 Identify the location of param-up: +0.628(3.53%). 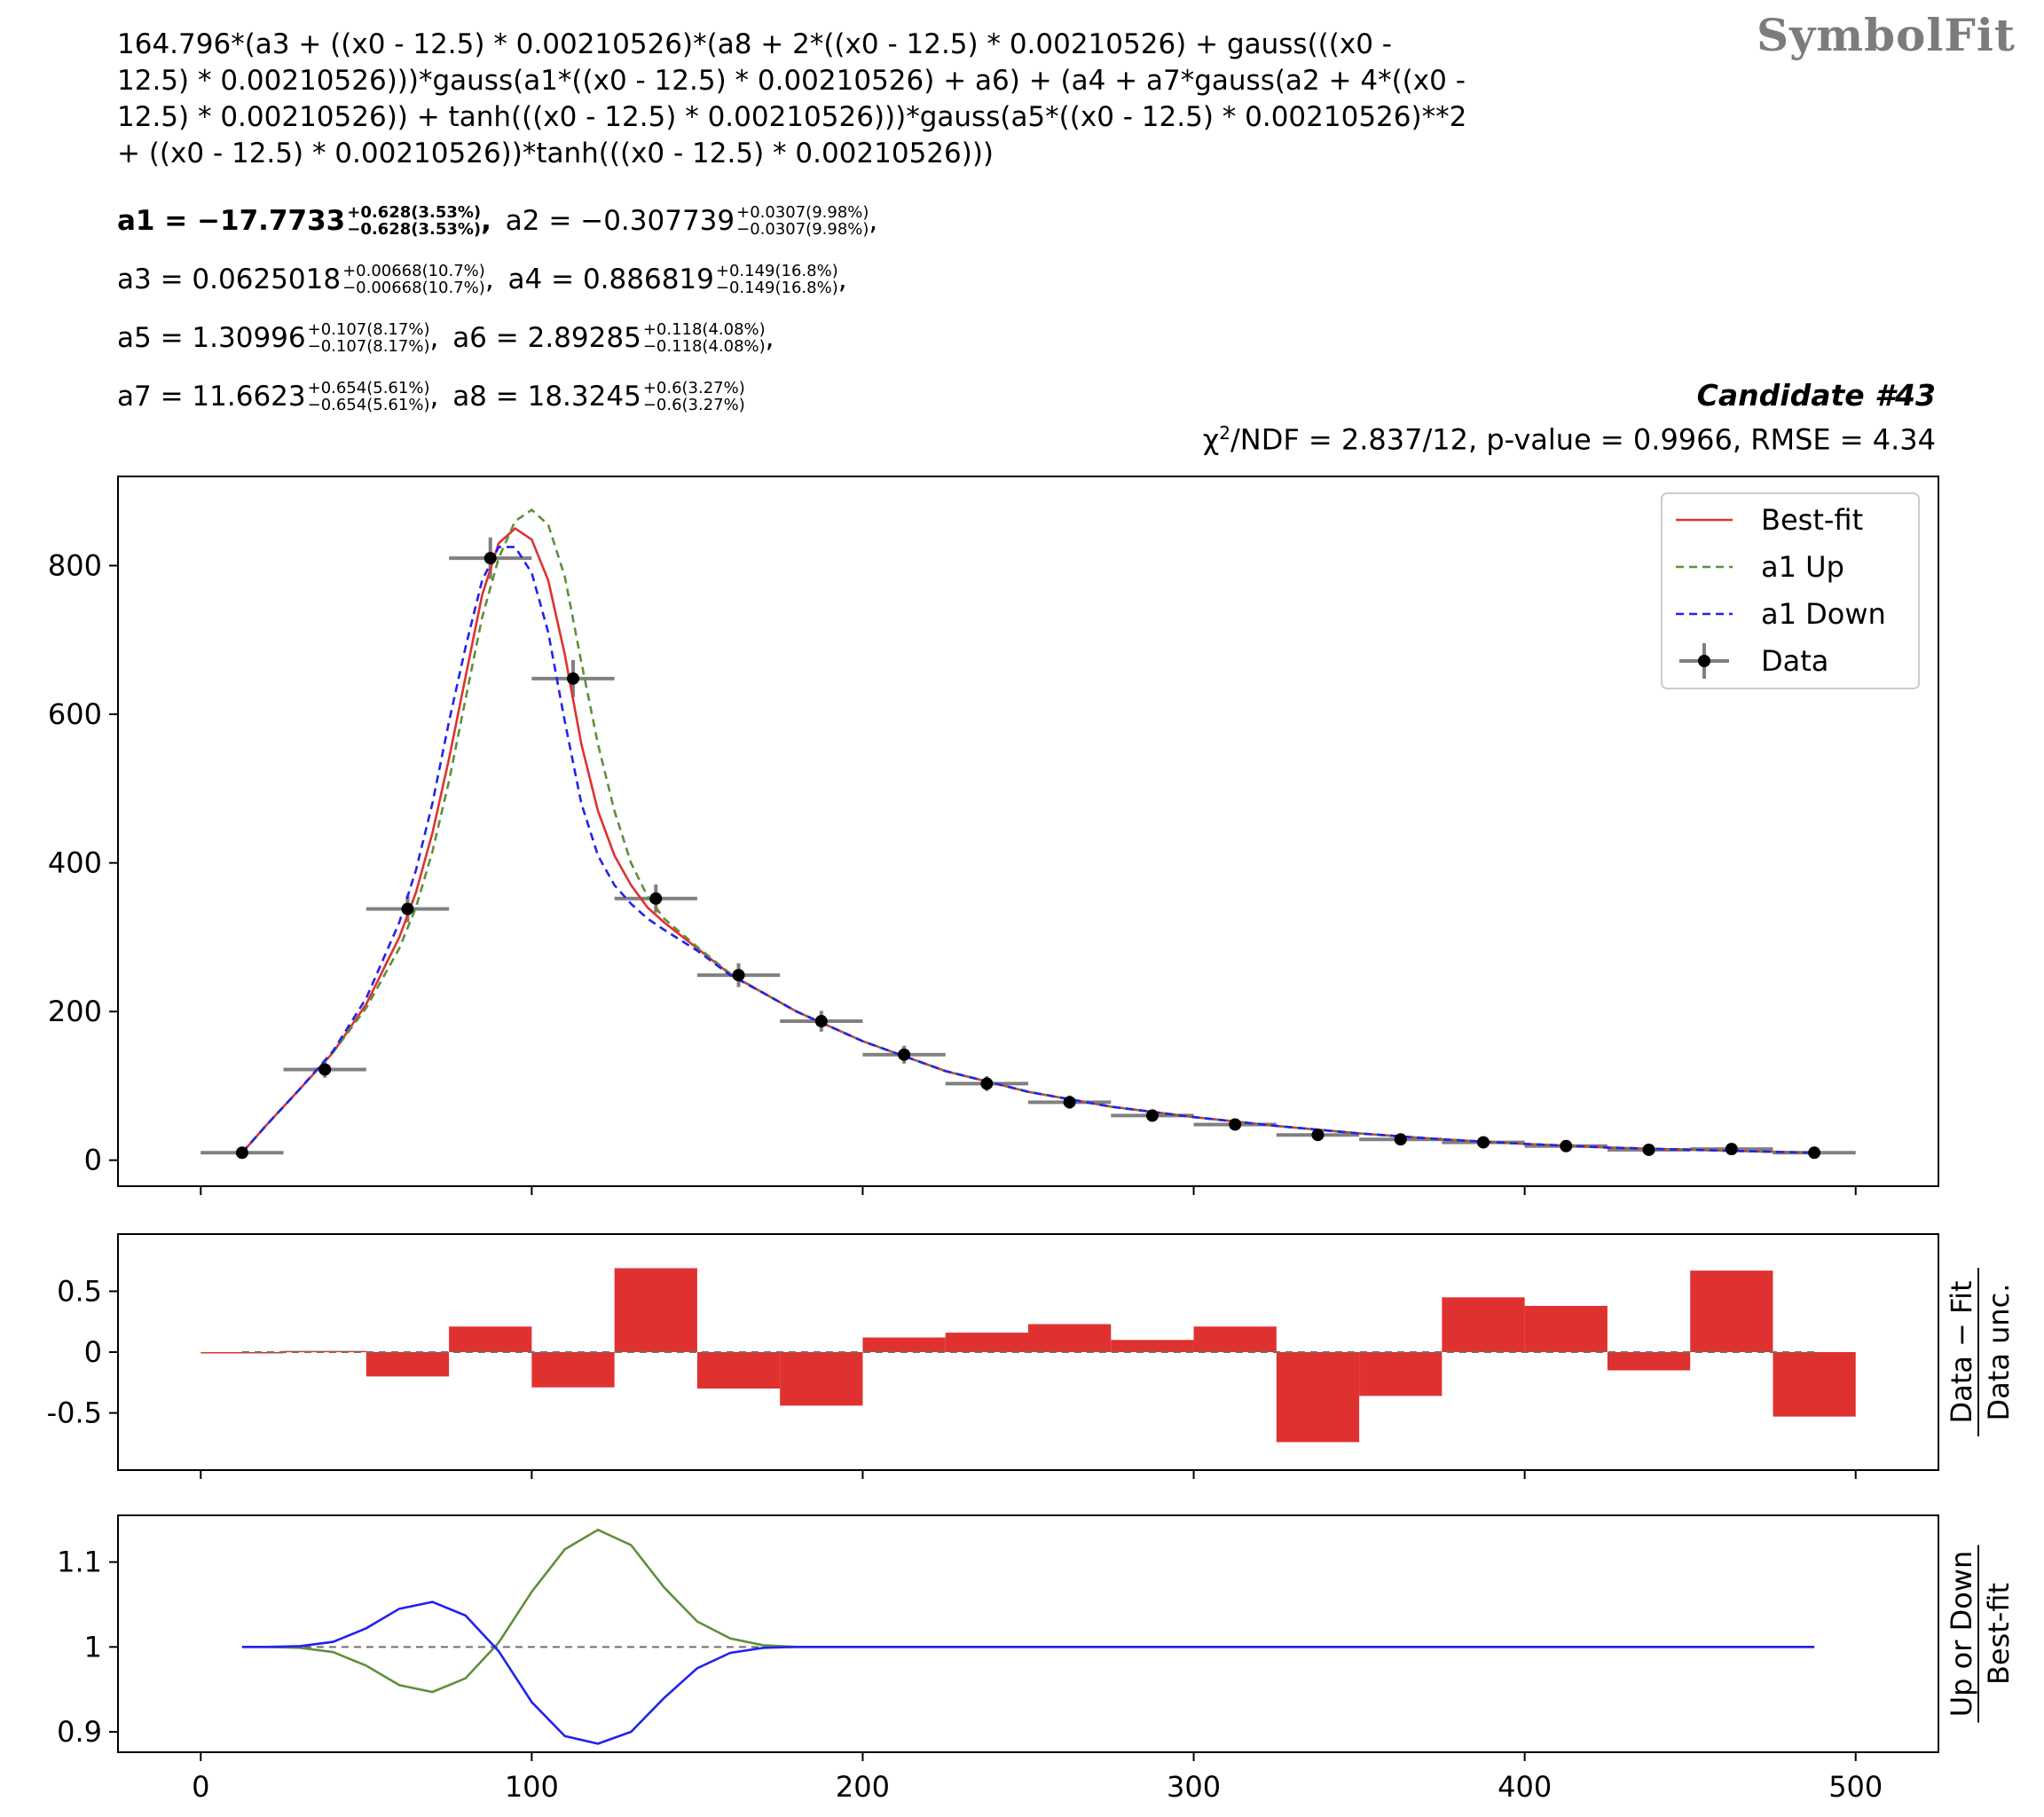
(414, 212).